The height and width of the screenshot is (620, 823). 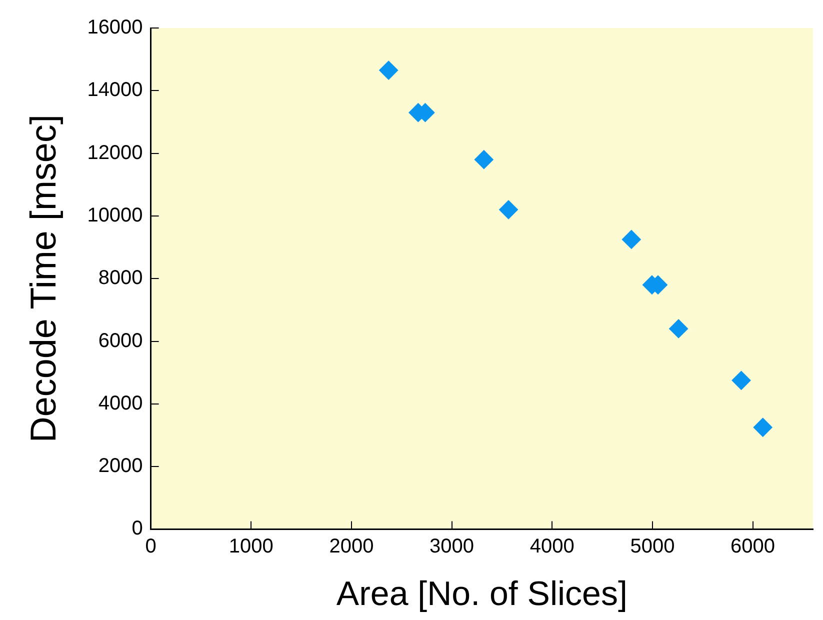 What do you see at coordinates (452, 547) in the screenshot?
I see `x-tick-label: 3000` at bounding box center [452, 547].